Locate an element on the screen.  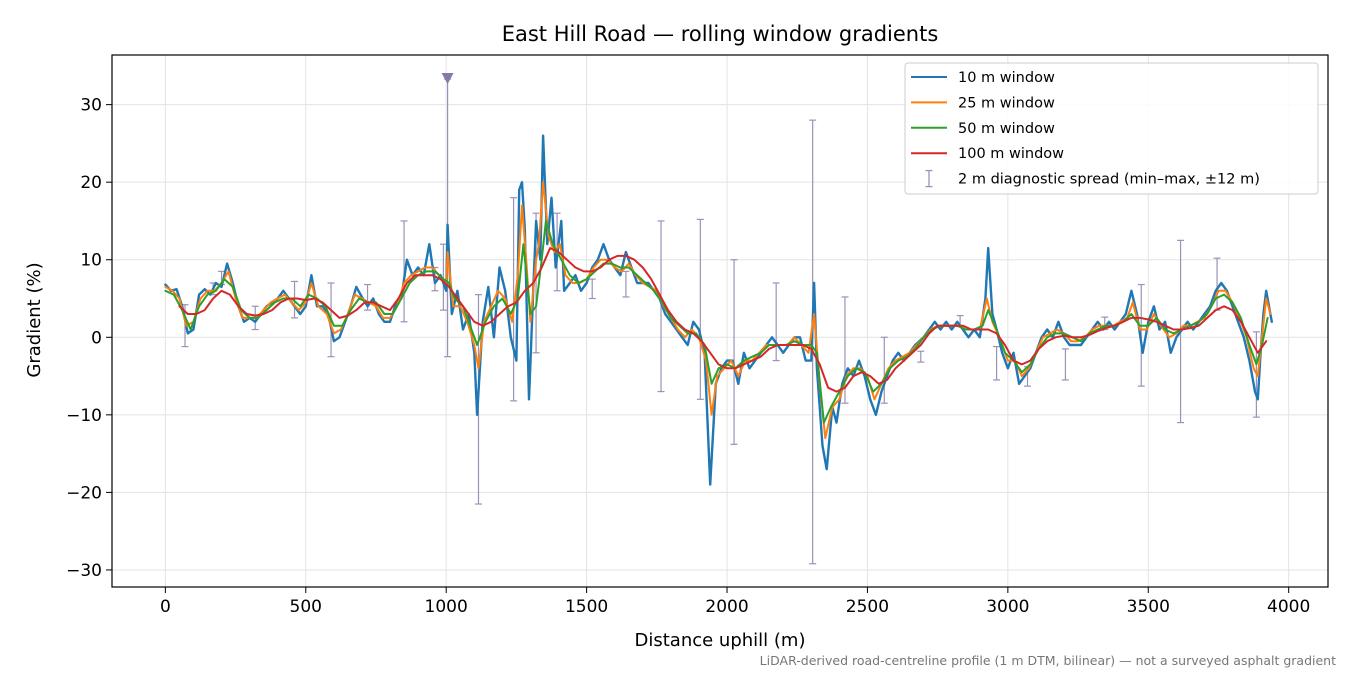
legend-item: 100 m window is located at coordinates (987, 154).